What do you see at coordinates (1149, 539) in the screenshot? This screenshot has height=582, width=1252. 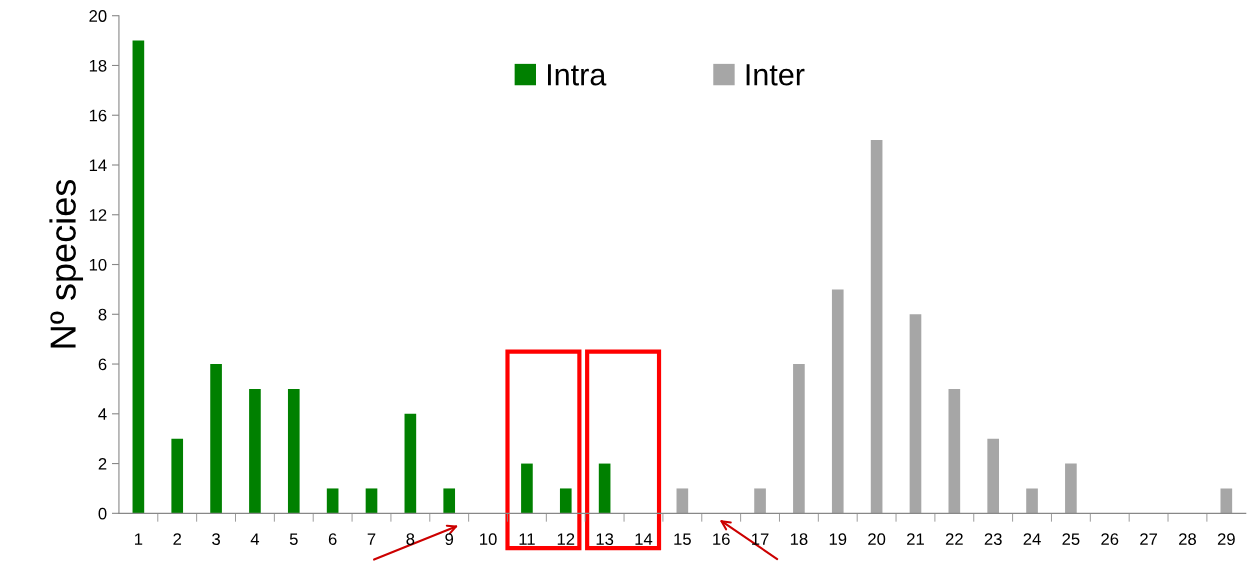 I see `x-tick-label: 27` at bounding box center [1149, 539].